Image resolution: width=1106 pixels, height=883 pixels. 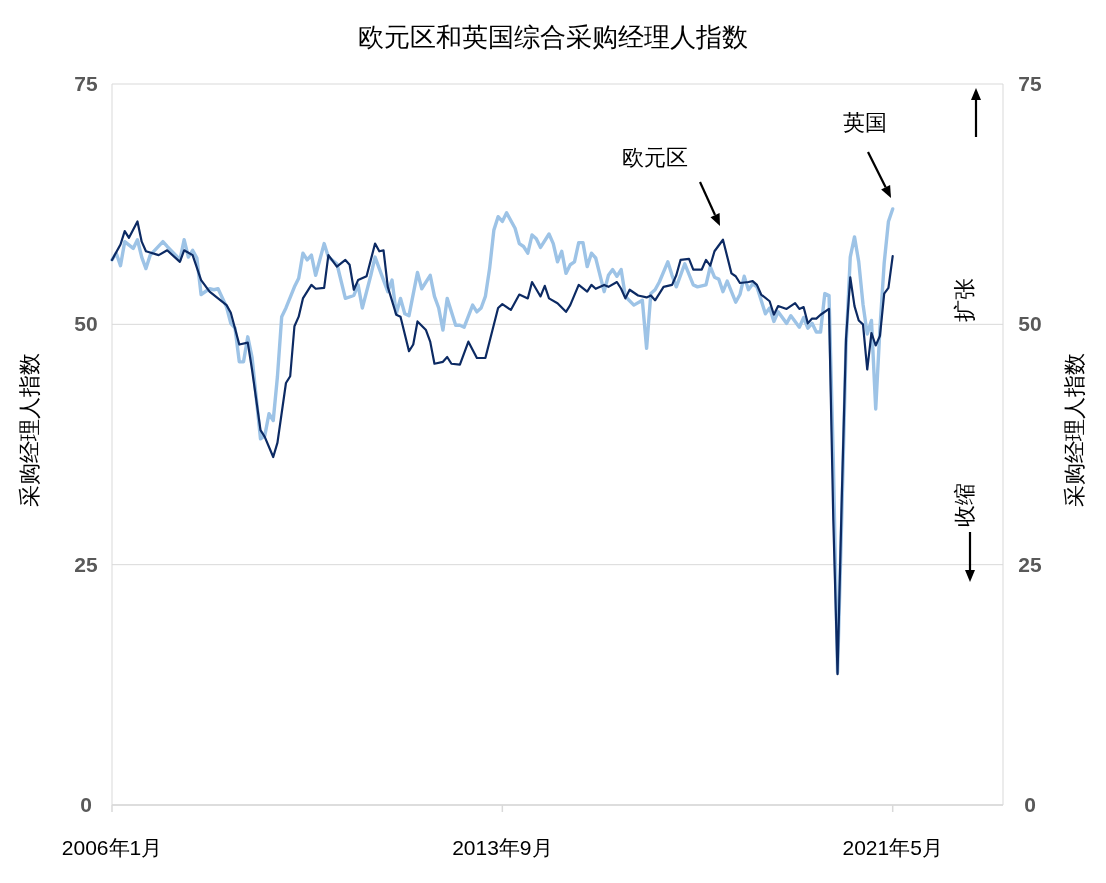 I want to click on x-tick-label: 2013年9月, so click(x=502, y=847).